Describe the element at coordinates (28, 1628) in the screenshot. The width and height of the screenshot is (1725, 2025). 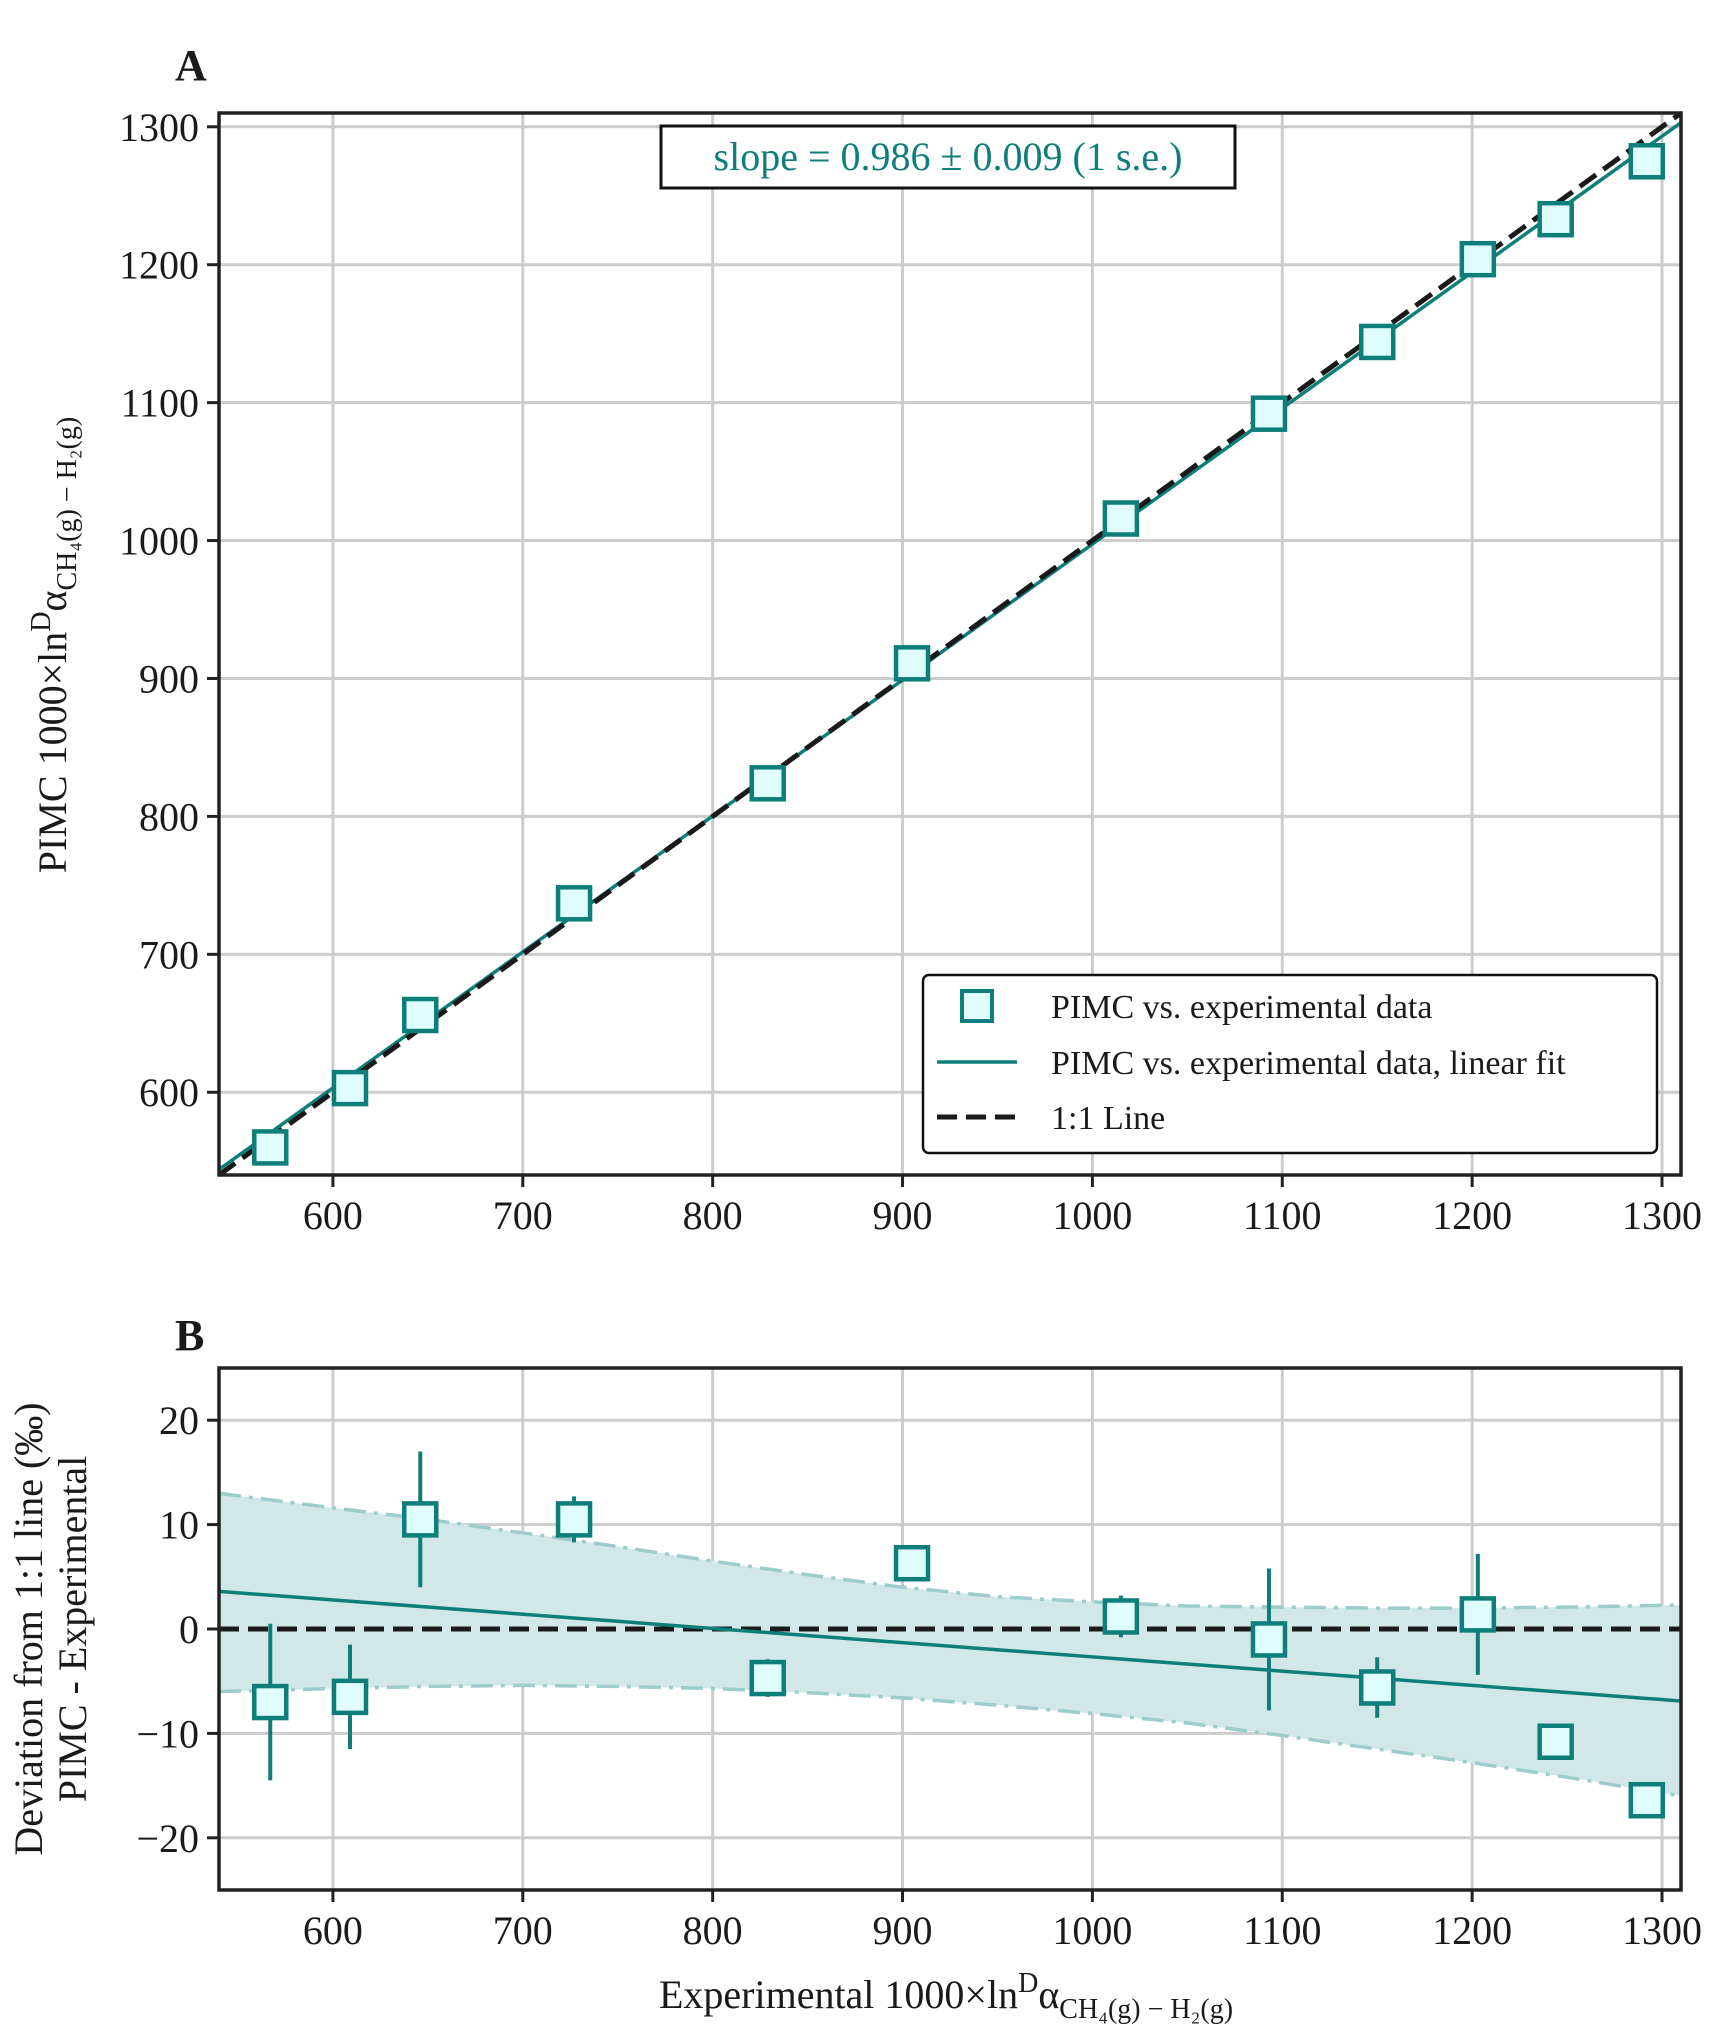
I see `panel-b-y-axis-title-line1: Deviation from 1:1 line (‰)` at that location.